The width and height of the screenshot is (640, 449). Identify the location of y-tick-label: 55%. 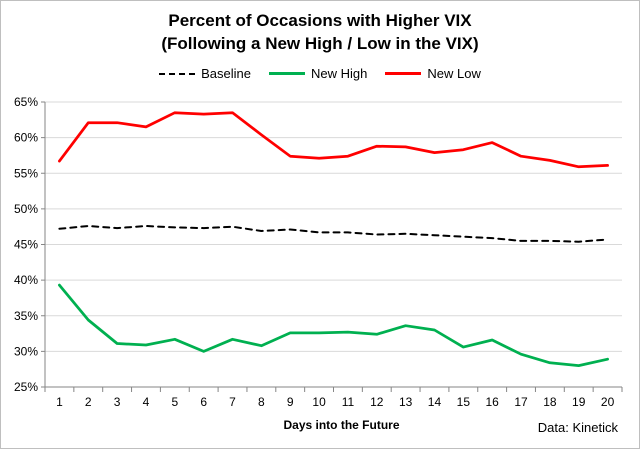
(26, 173).